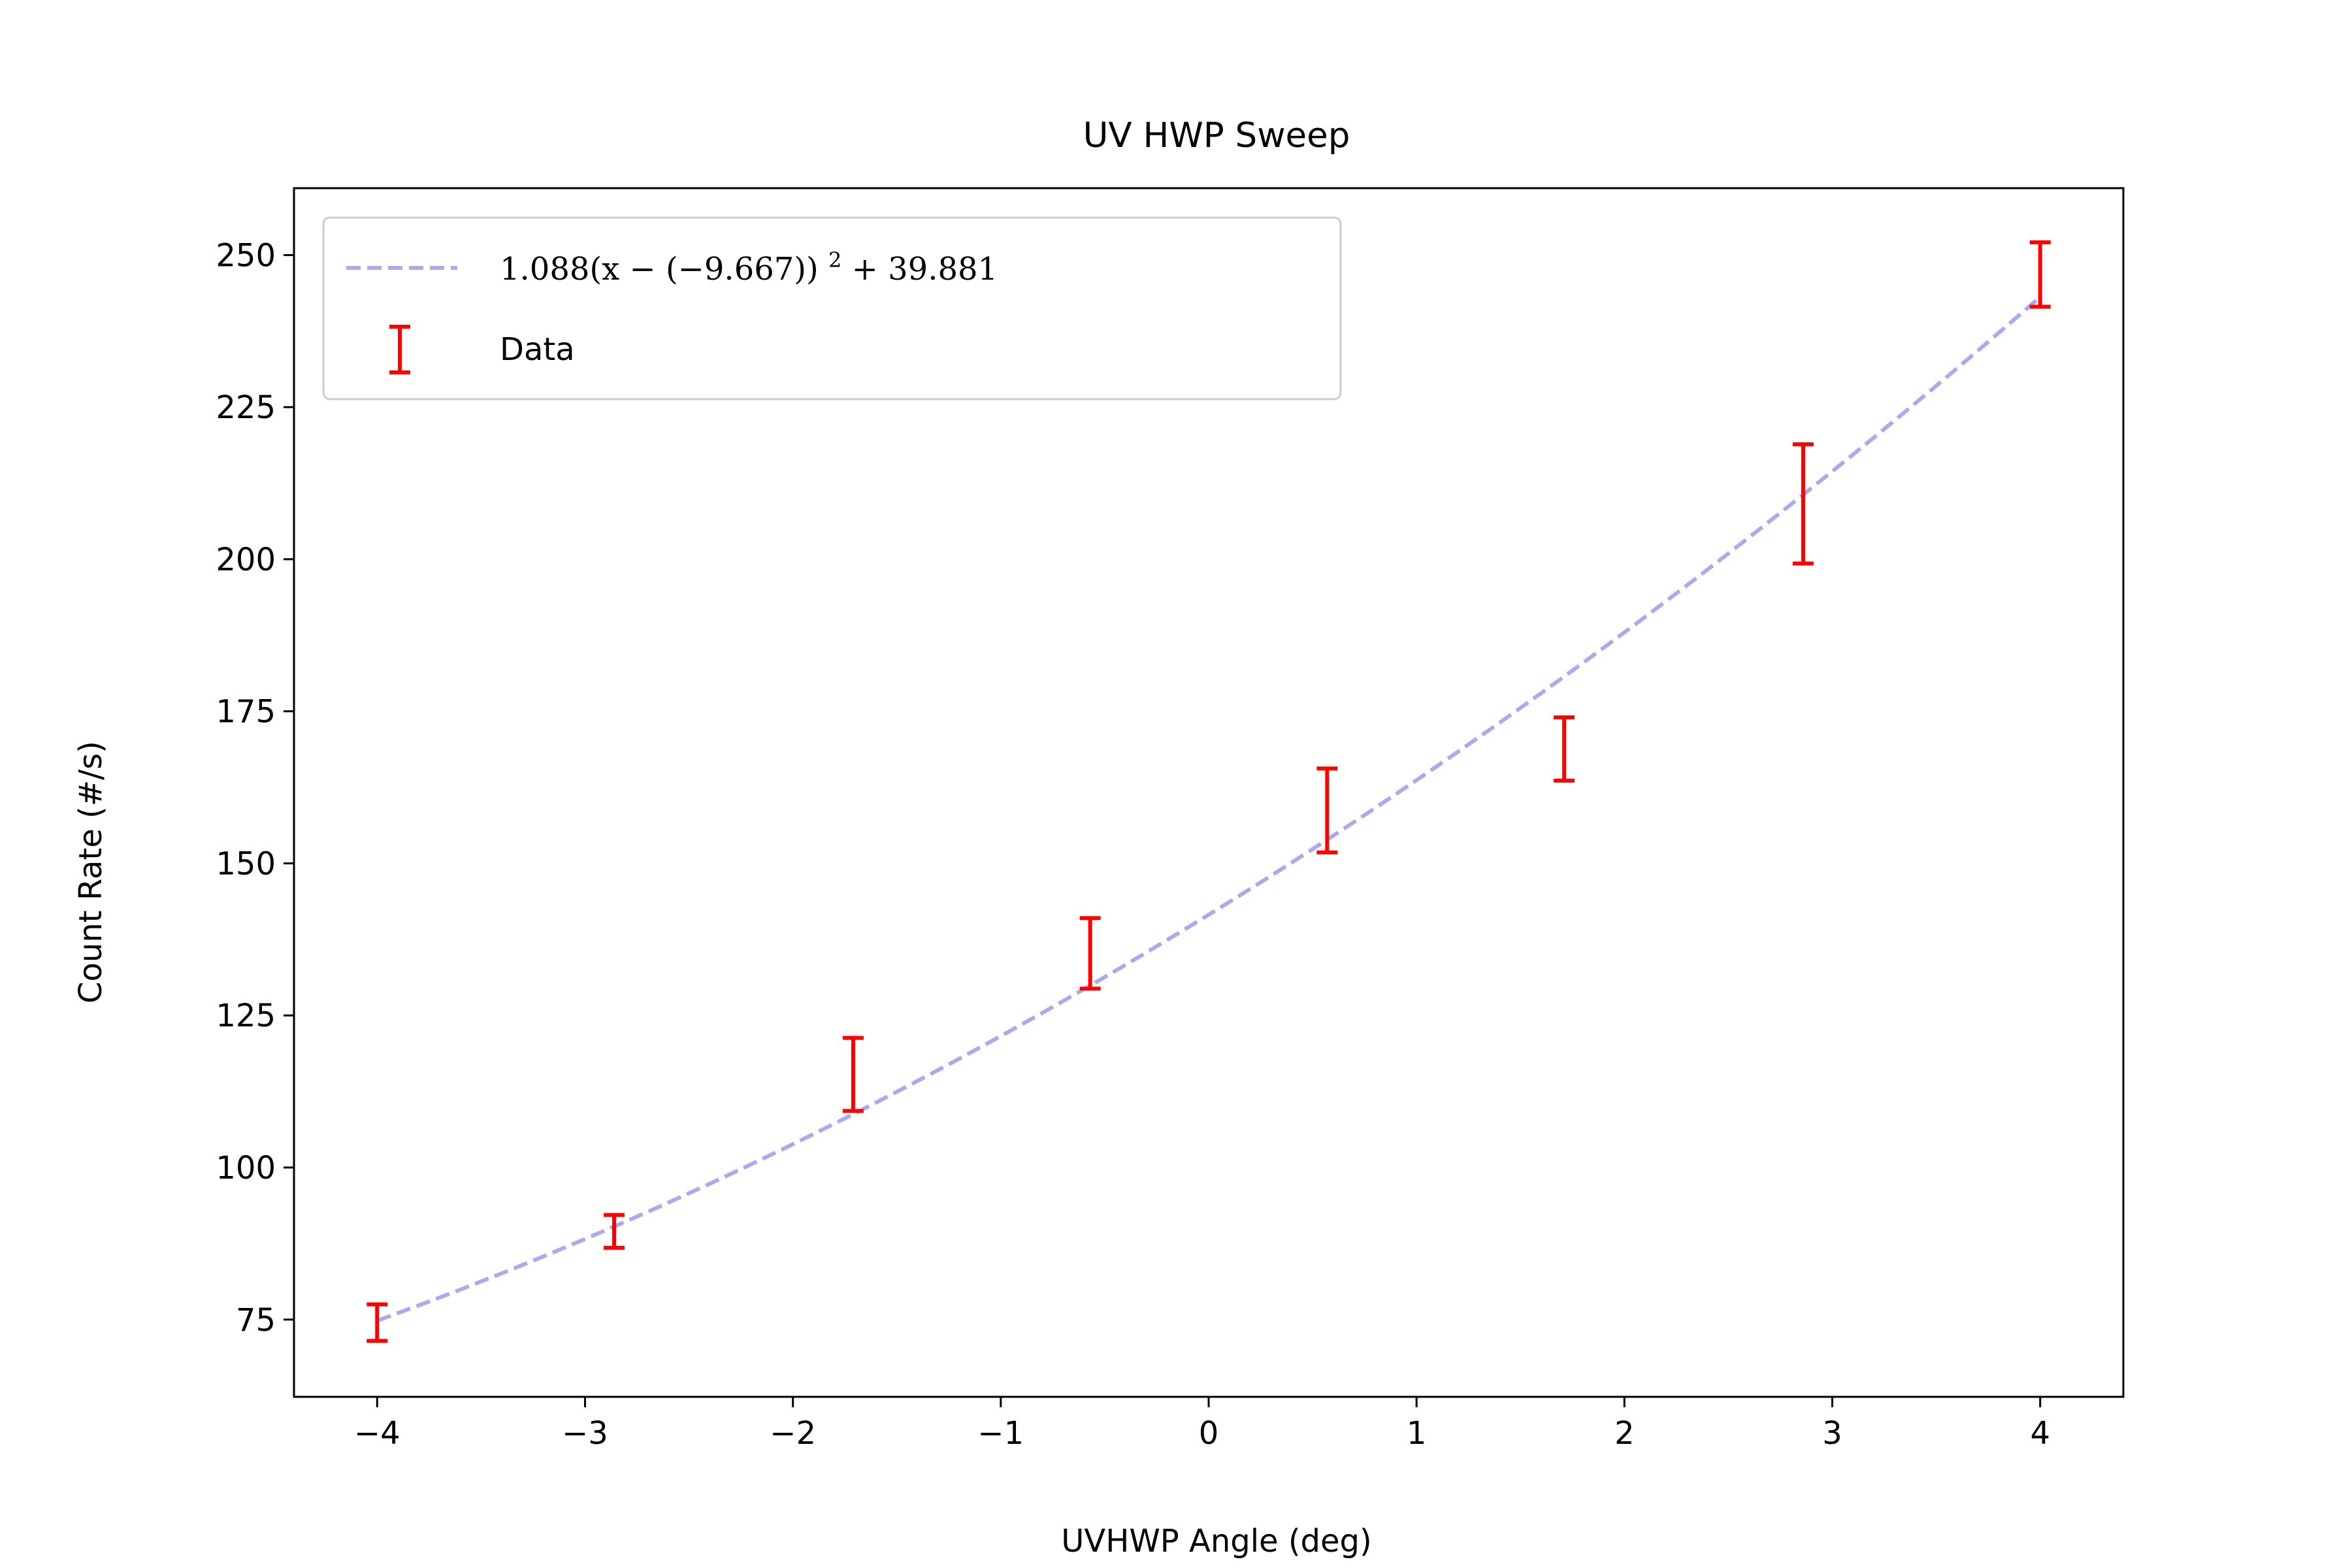 This screenshot has width=2352, height=1568. I want to click on y-tick-label: 125, so click(246, 1016).